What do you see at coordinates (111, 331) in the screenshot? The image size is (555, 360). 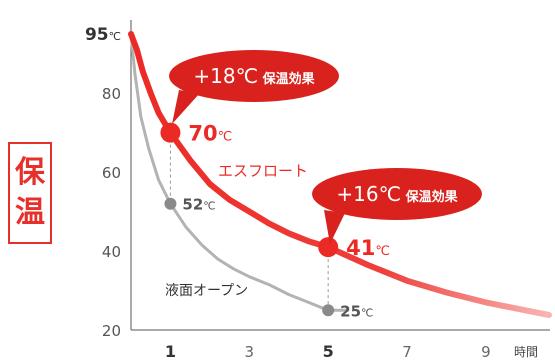 I see `y-tick-label-20: 20` at bounding box center [111, 331].